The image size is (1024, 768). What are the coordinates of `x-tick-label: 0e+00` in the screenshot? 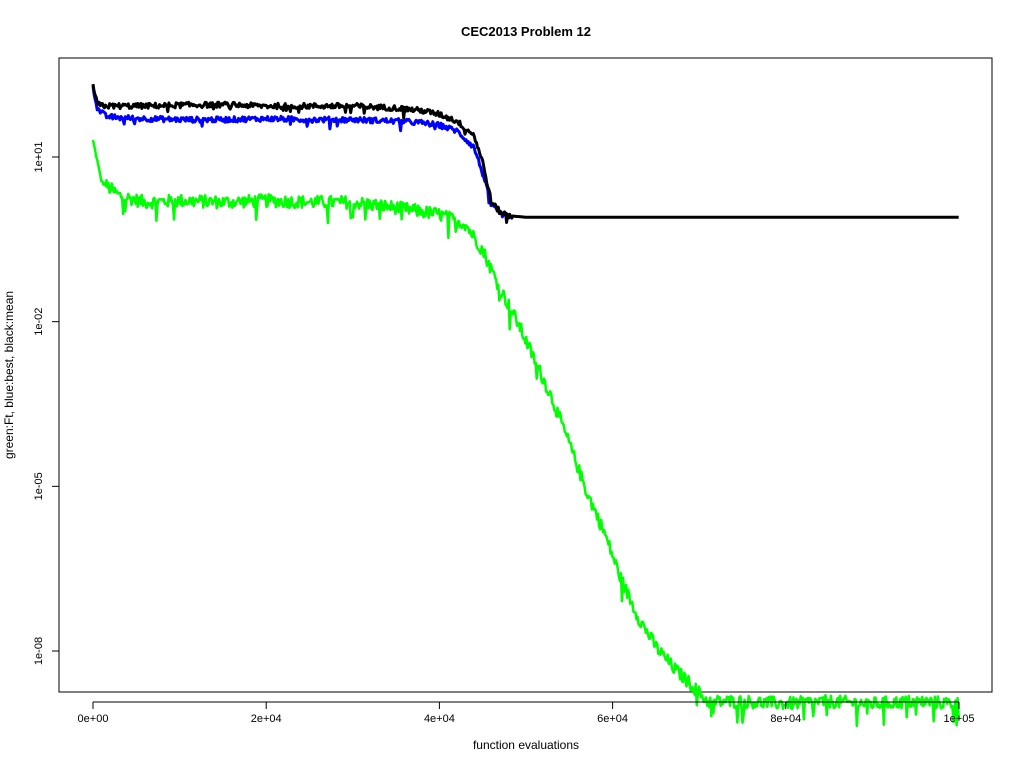 It's located at (93, 719).